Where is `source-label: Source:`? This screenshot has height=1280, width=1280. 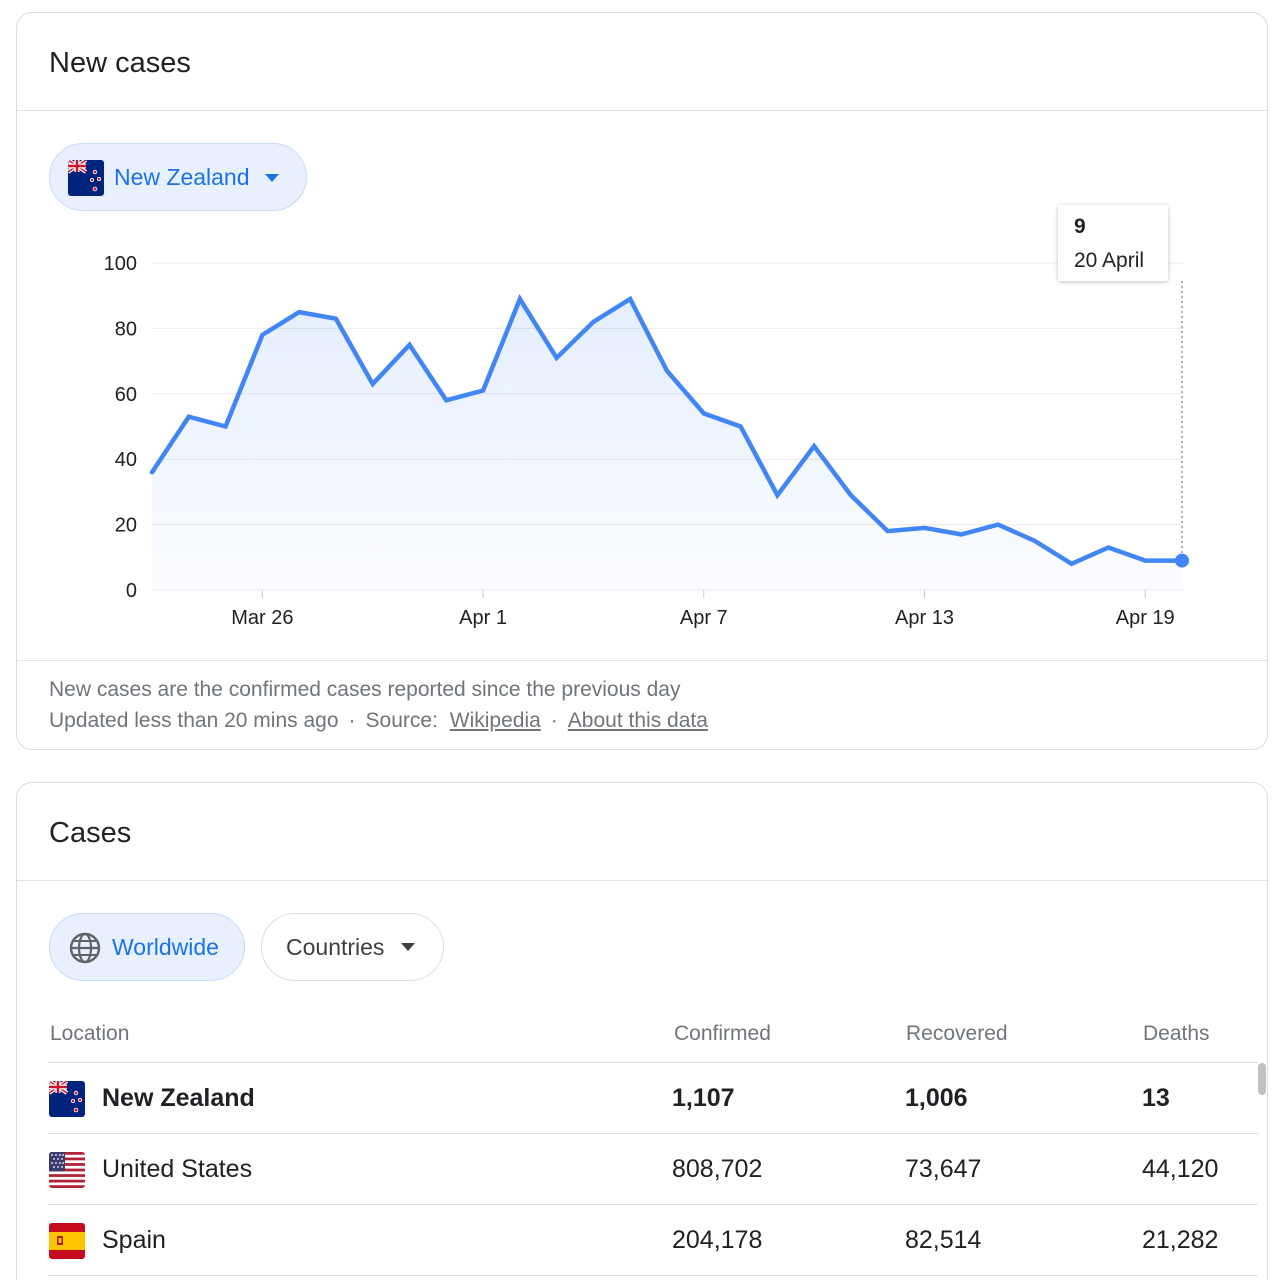
source-label: Source: is located at coordinates (401, 720).